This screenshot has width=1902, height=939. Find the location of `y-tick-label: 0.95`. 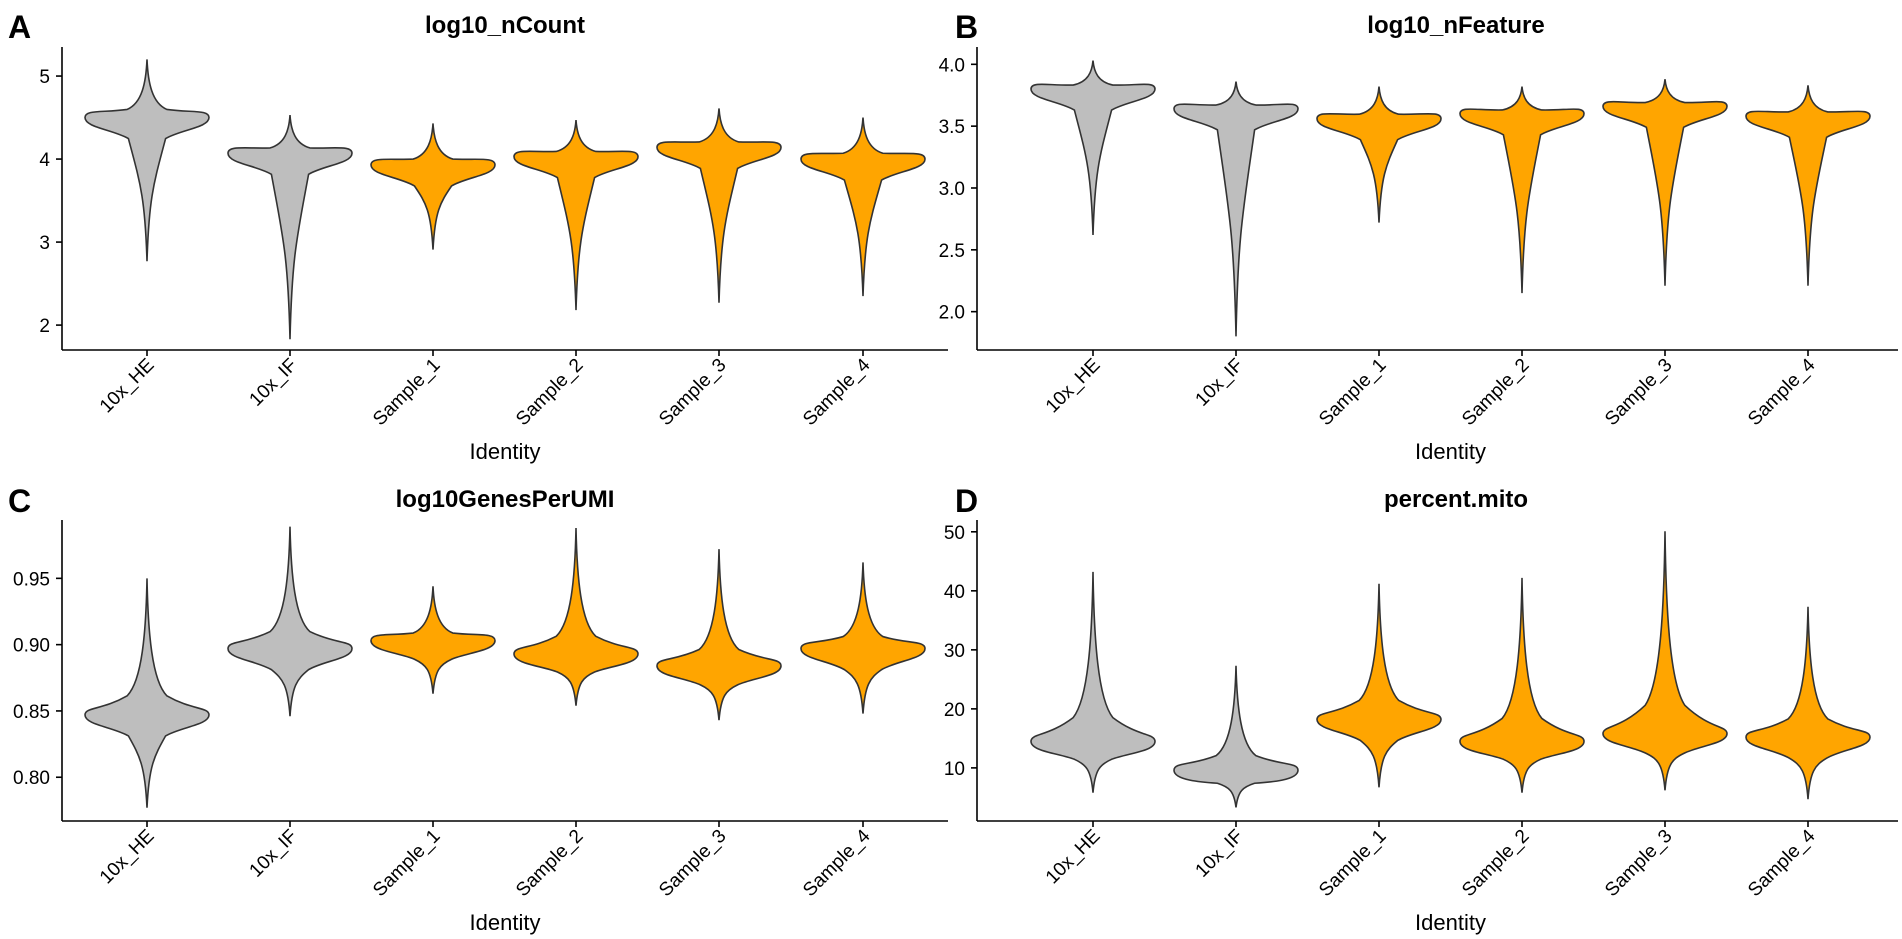

y-tick-label: 0.95 is located at coordinates (31, 579).